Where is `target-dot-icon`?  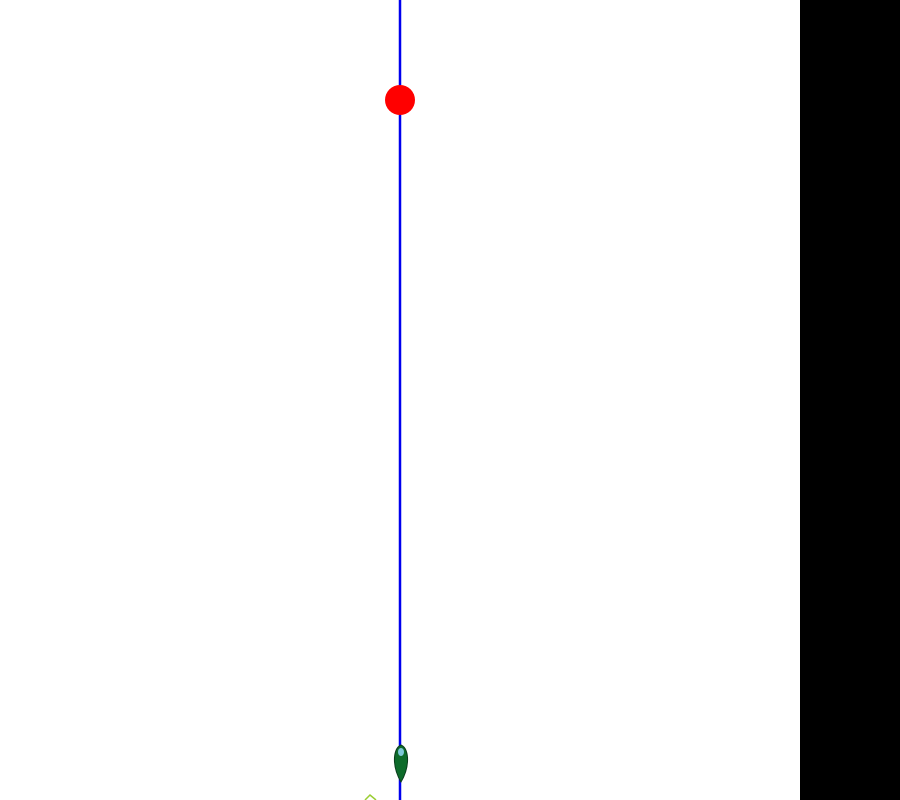
target-dot-icon is located at coordinates (400, 100).